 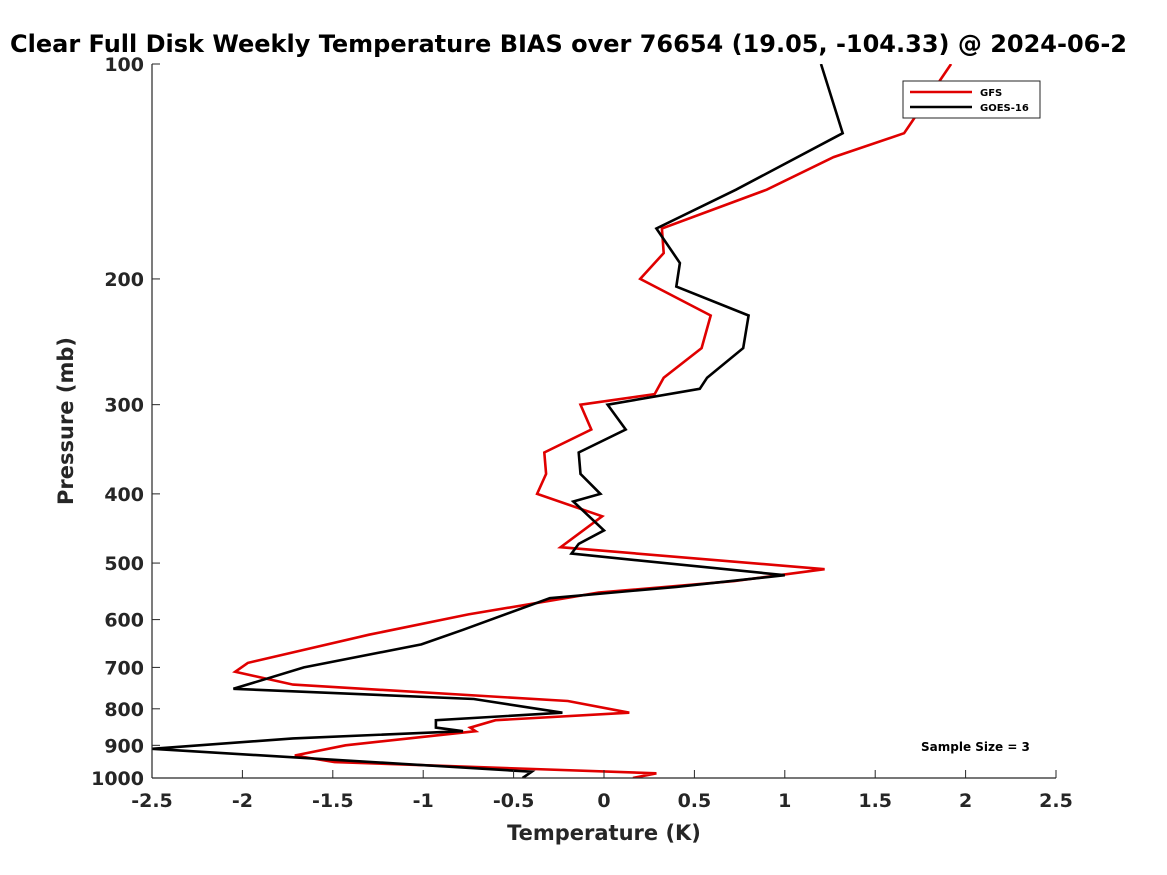 I want to click on y-tick-label: 100, so click(x=124, y=65).